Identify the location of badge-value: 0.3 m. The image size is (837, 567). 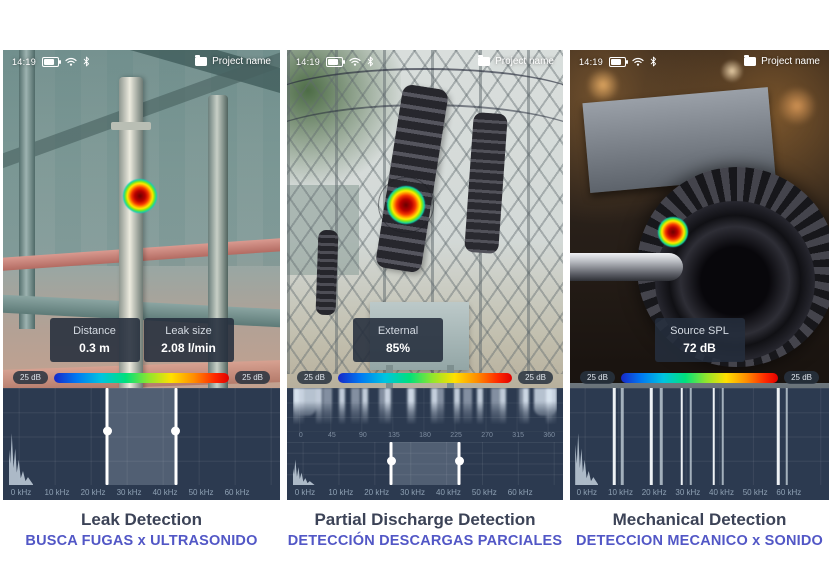
(94, 348).